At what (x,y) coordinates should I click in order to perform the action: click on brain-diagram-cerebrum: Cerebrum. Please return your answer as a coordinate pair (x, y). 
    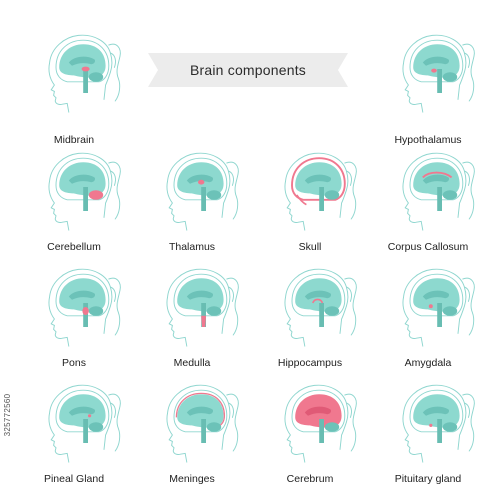
    Looking at the image, I should click on (310, 435).